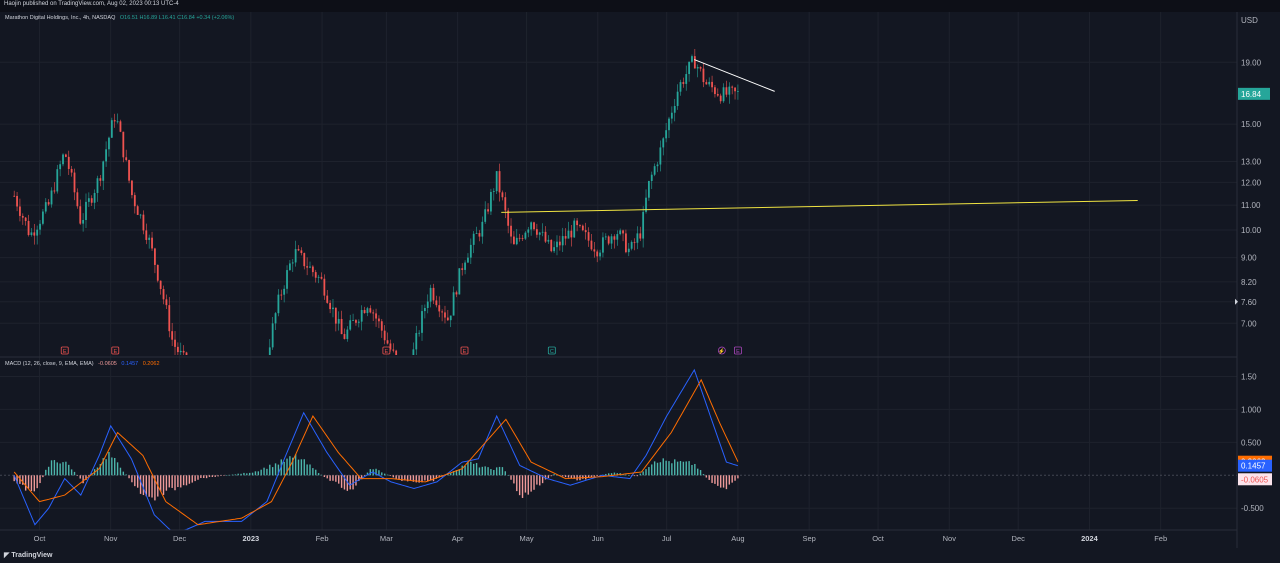 This screenshot has height=563, width=1280. I want to click on tradingview-logo: ◤ TradingView, so click(28, 555).